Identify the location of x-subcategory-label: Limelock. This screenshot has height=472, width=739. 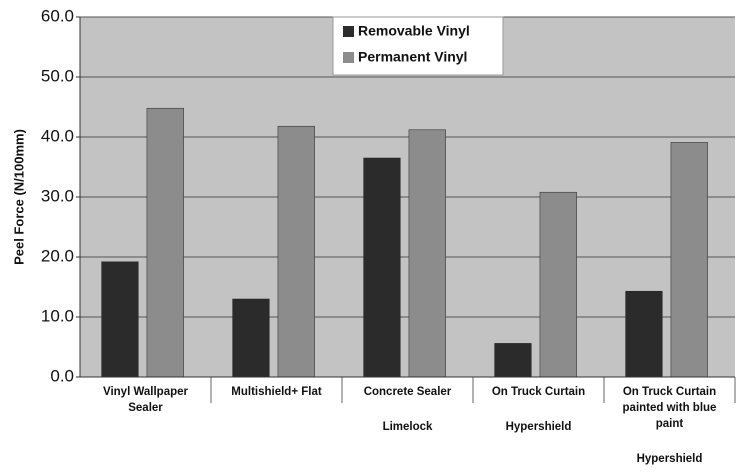
(408, 427).